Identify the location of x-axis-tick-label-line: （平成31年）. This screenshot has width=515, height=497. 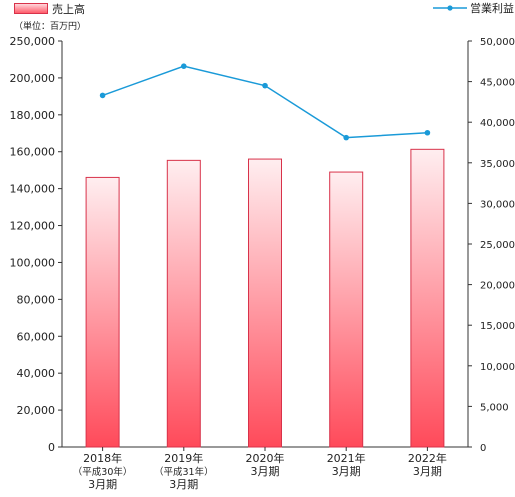
(184, 472).